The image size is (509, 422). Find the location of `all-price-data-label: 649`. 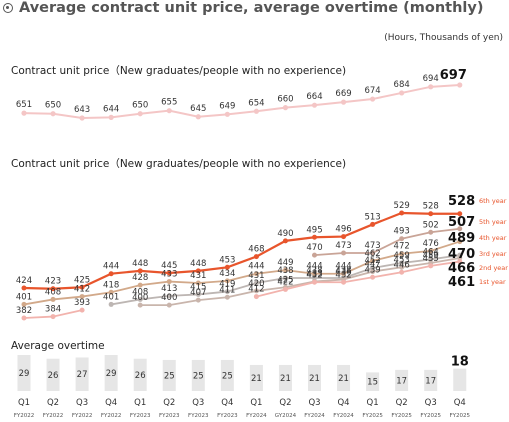

all-price-data-label: 649 is located at coordinates (227, 106).